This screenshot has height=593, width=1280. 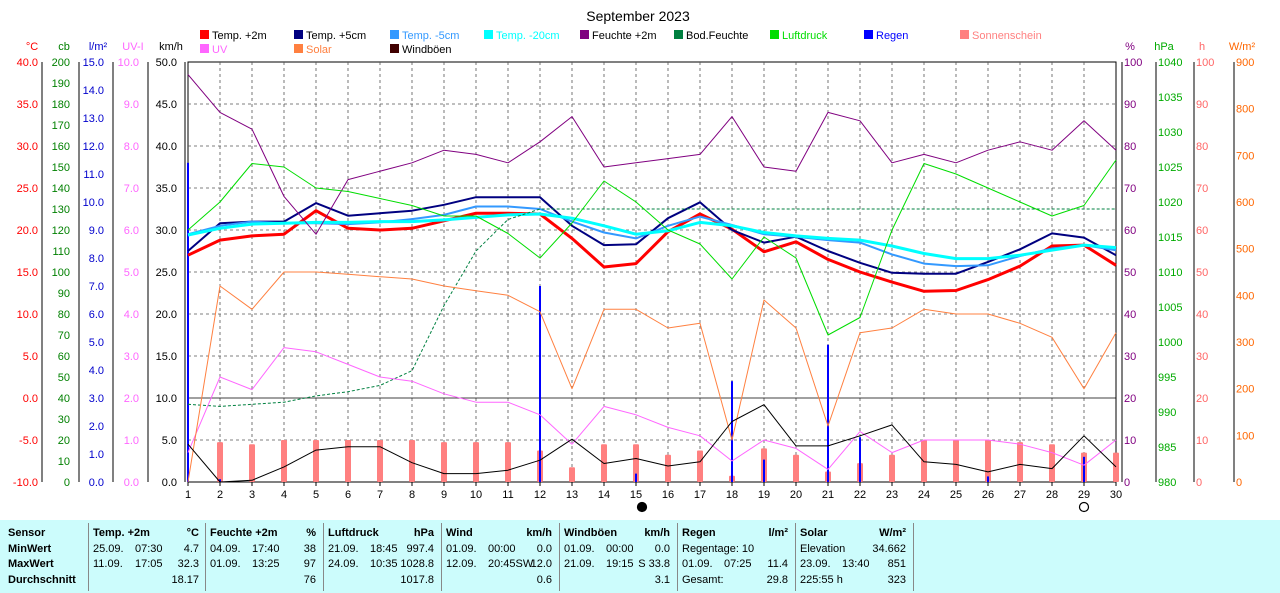 I want to click on x-tick-label: 15, so click(x=636, y=495).